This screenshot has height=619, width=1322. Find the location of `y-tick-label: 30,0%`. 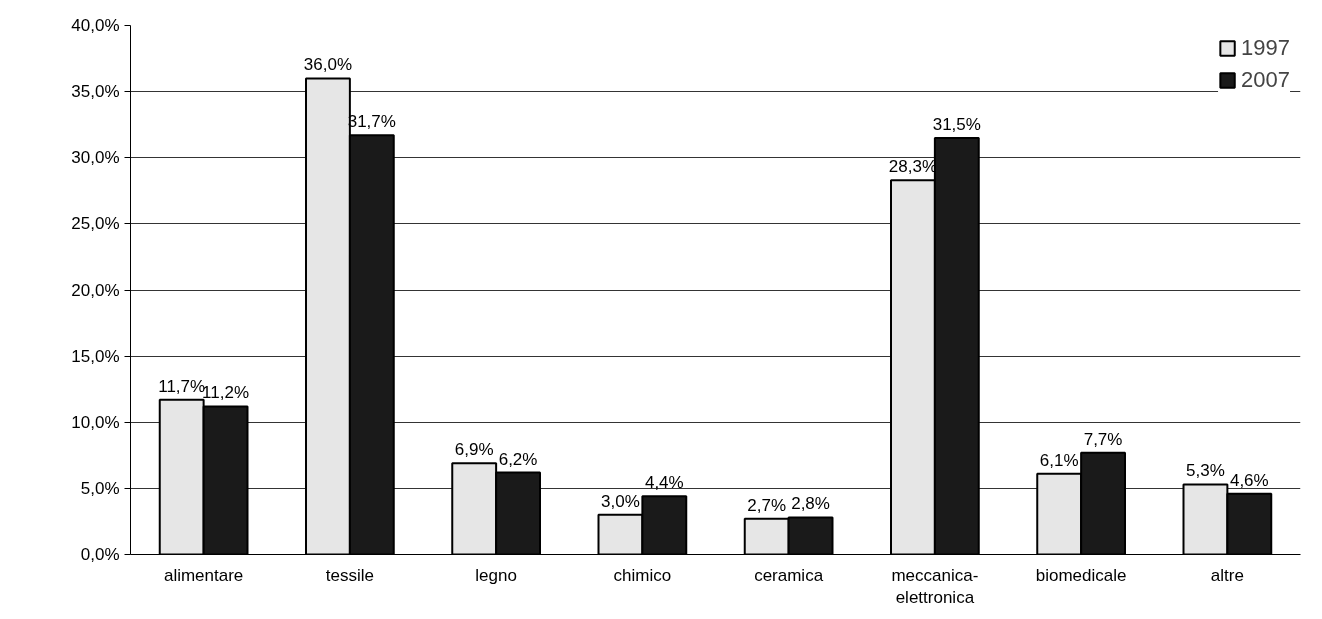

y-tick-label: 30,0% is located at coordinates (95, 158).